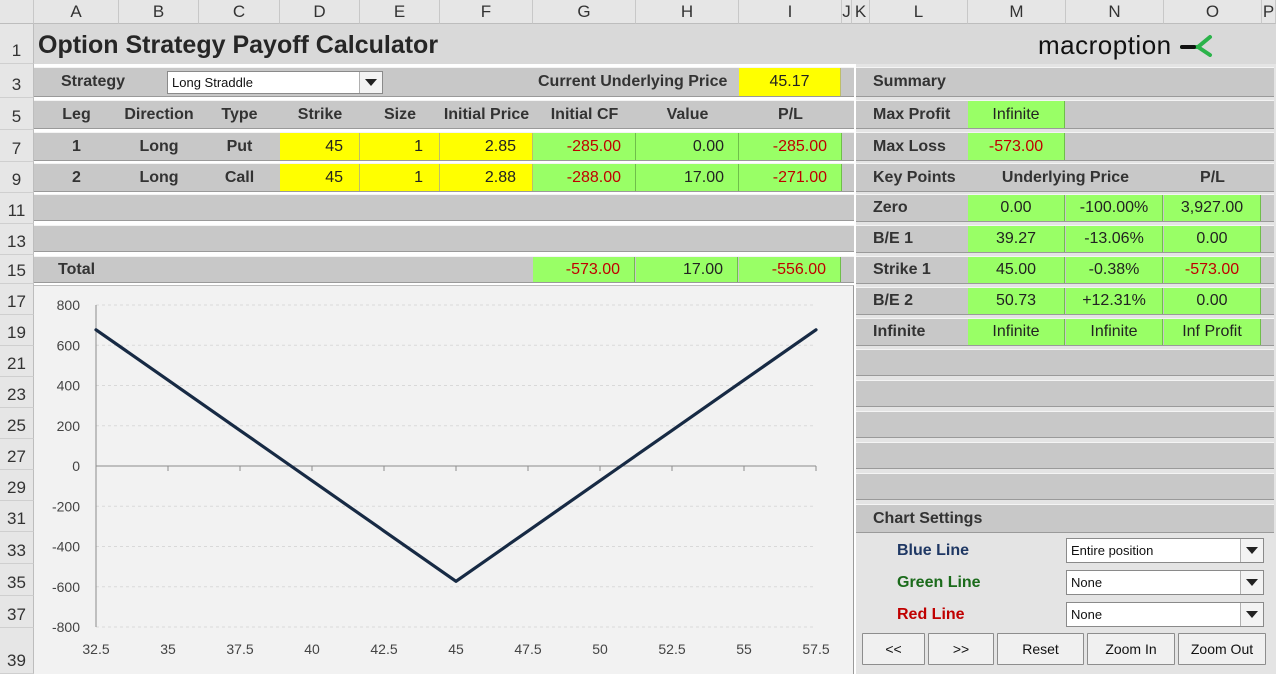 The height and width of the screenshot is (680, 1276). Describe the element at coordinates (486, 114) in the screenshot. I see `header-initial-price: Initial Price` at that location.